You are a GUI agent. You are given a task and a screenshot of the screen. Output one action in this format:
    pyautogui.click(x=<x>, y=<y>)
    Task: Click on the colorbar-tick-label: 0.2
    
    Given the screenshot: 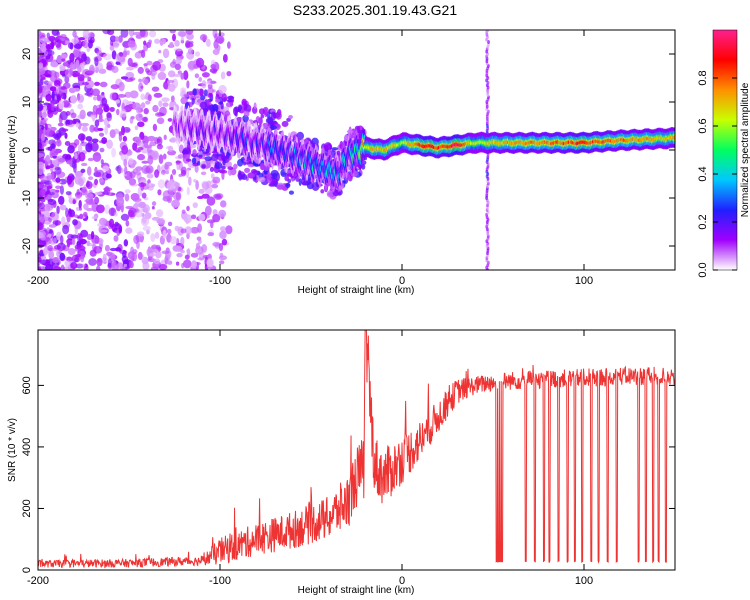 What is the action you would take?
    pyautogui.click(x=703, y=221)
    